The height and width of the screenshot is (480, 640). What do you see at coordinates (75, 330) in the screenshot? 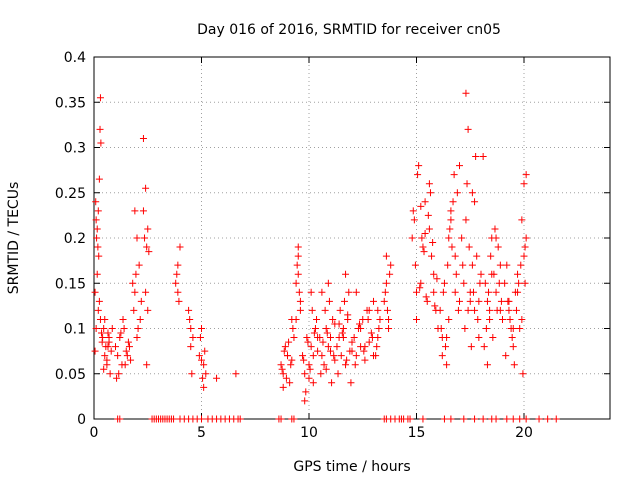
I see `y-tick-label: 0.1` at bounding box center [75, 330].